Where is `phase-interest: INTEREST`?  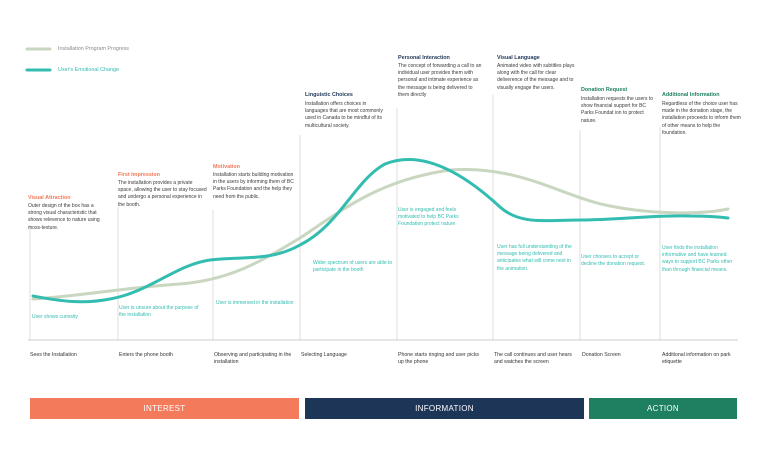 phase-interest: INTEREST is located at coordinates (164, 408).